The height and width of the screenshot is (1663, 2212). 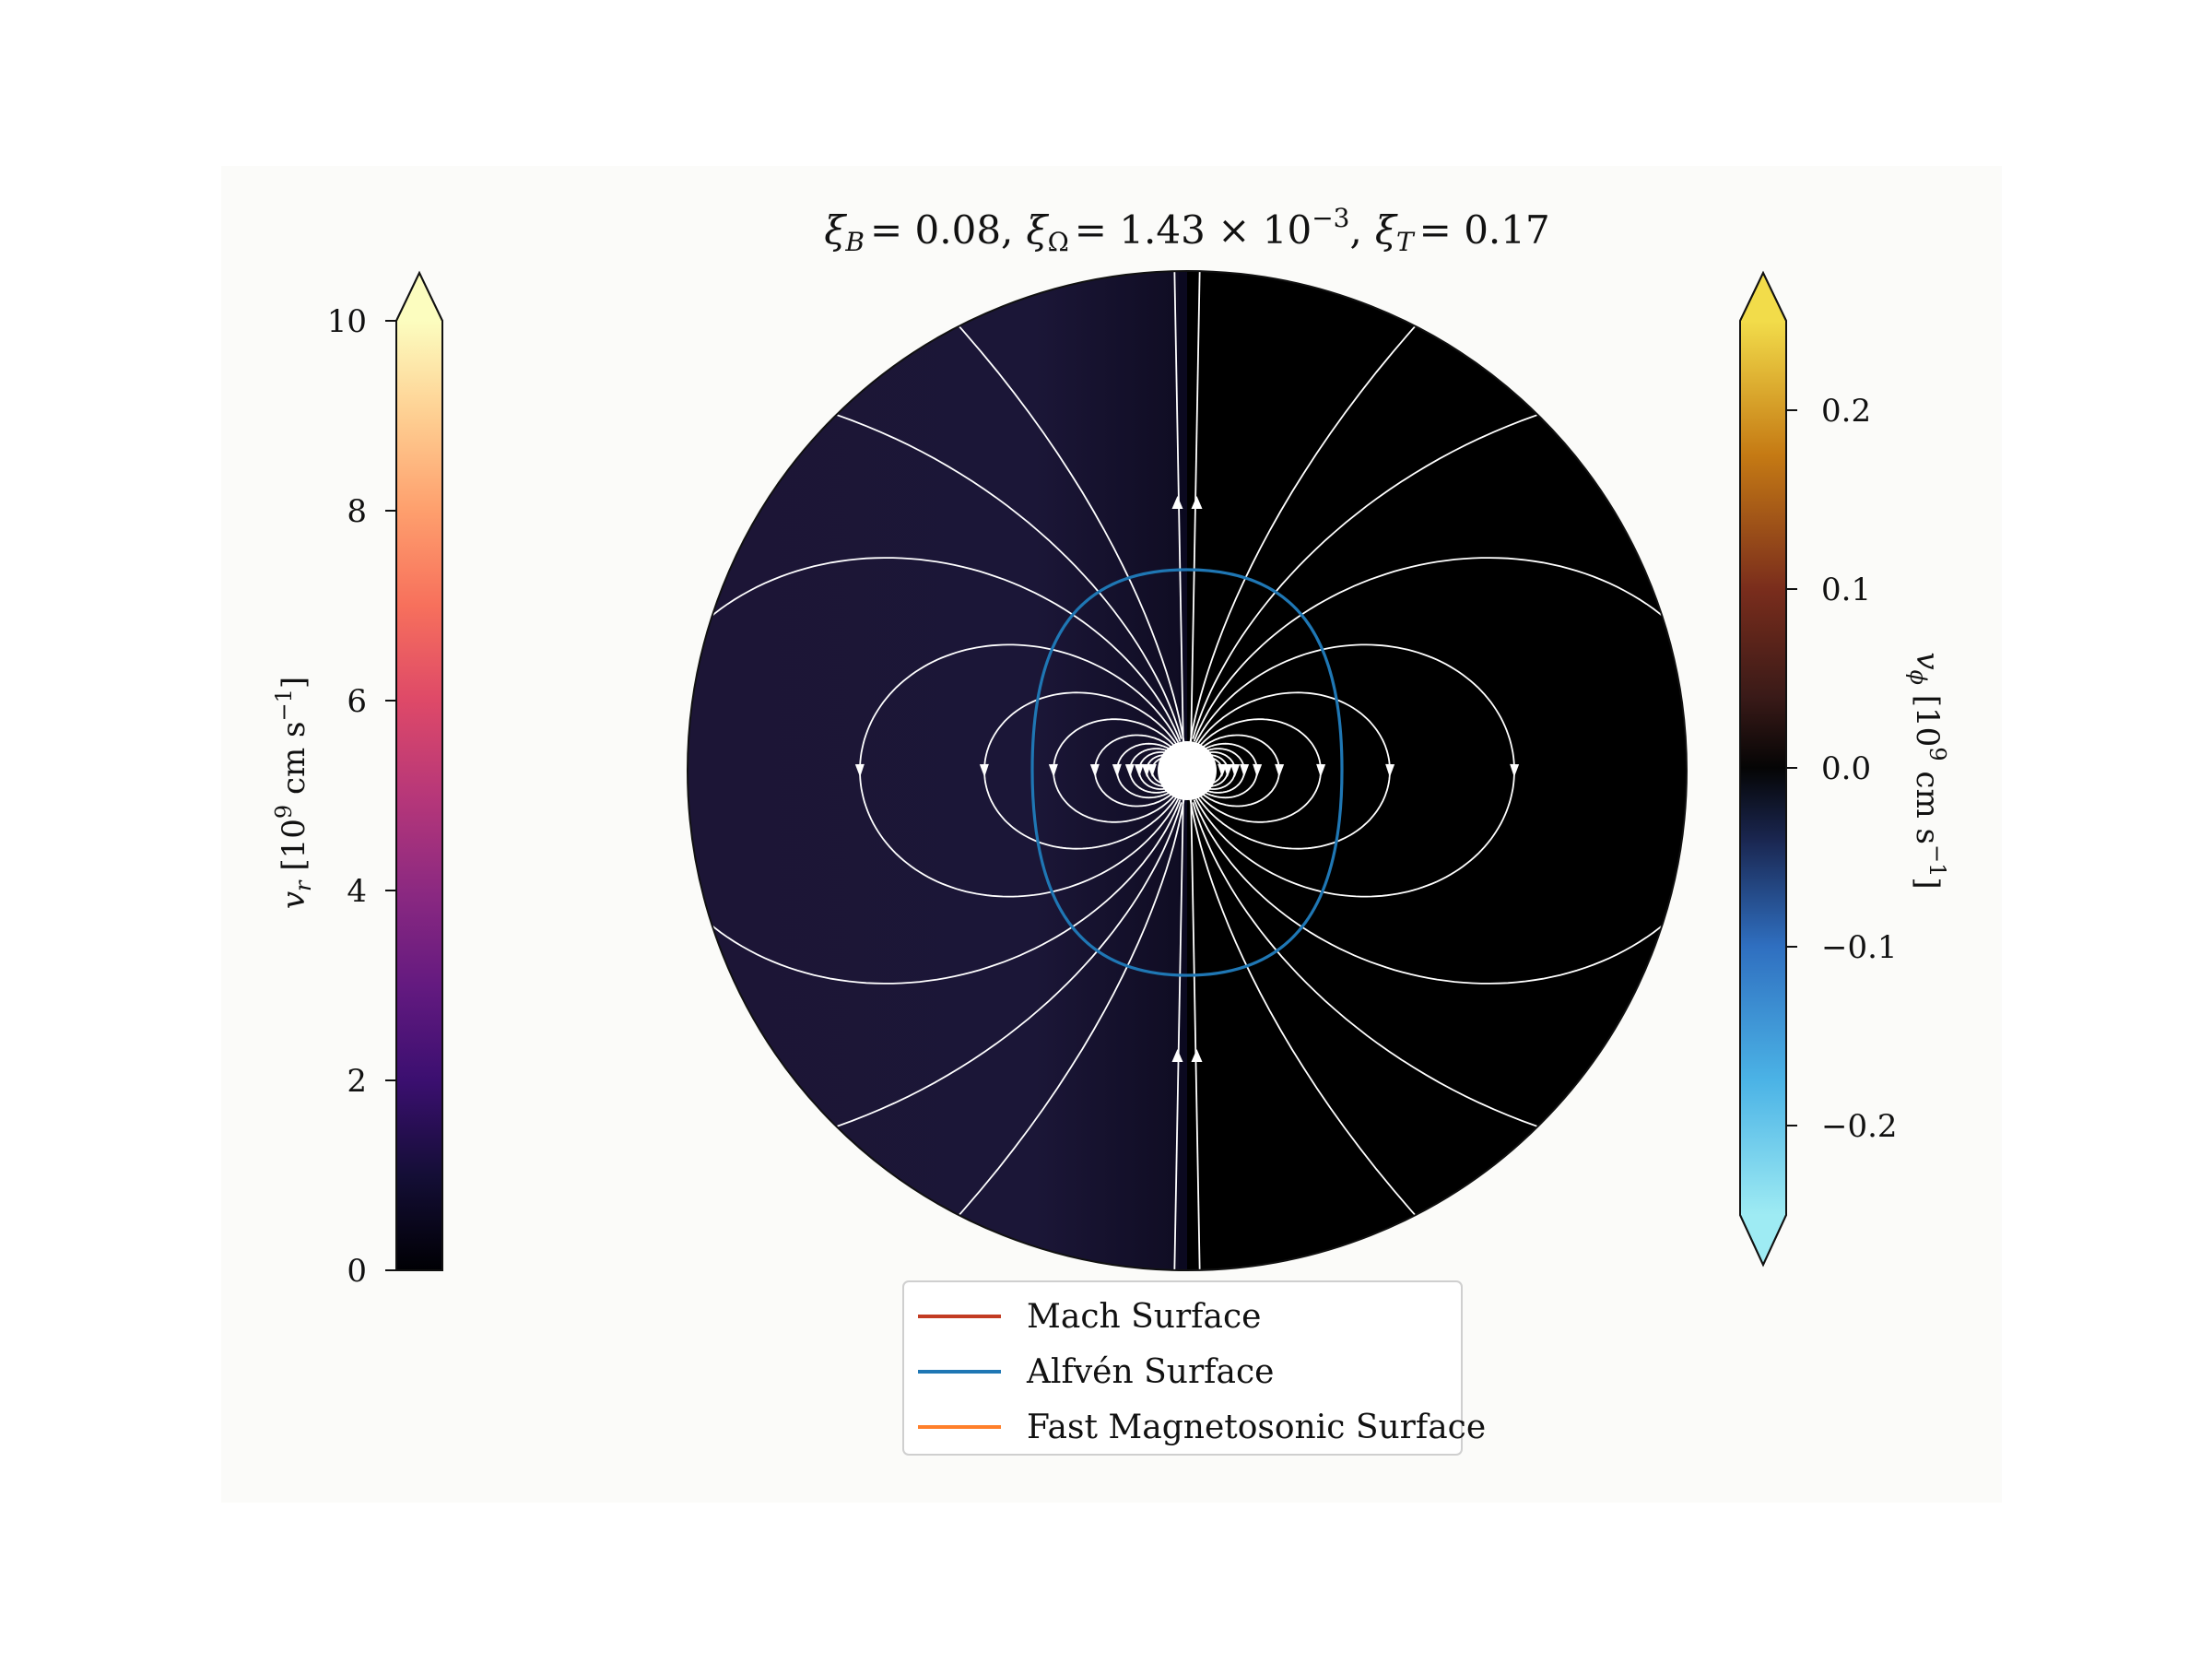 What do you see at coordinates (1859, 947) in the screenshot?
I see `right-colorbar-tick-label: −0.1` at bounding box center [1859, 947].